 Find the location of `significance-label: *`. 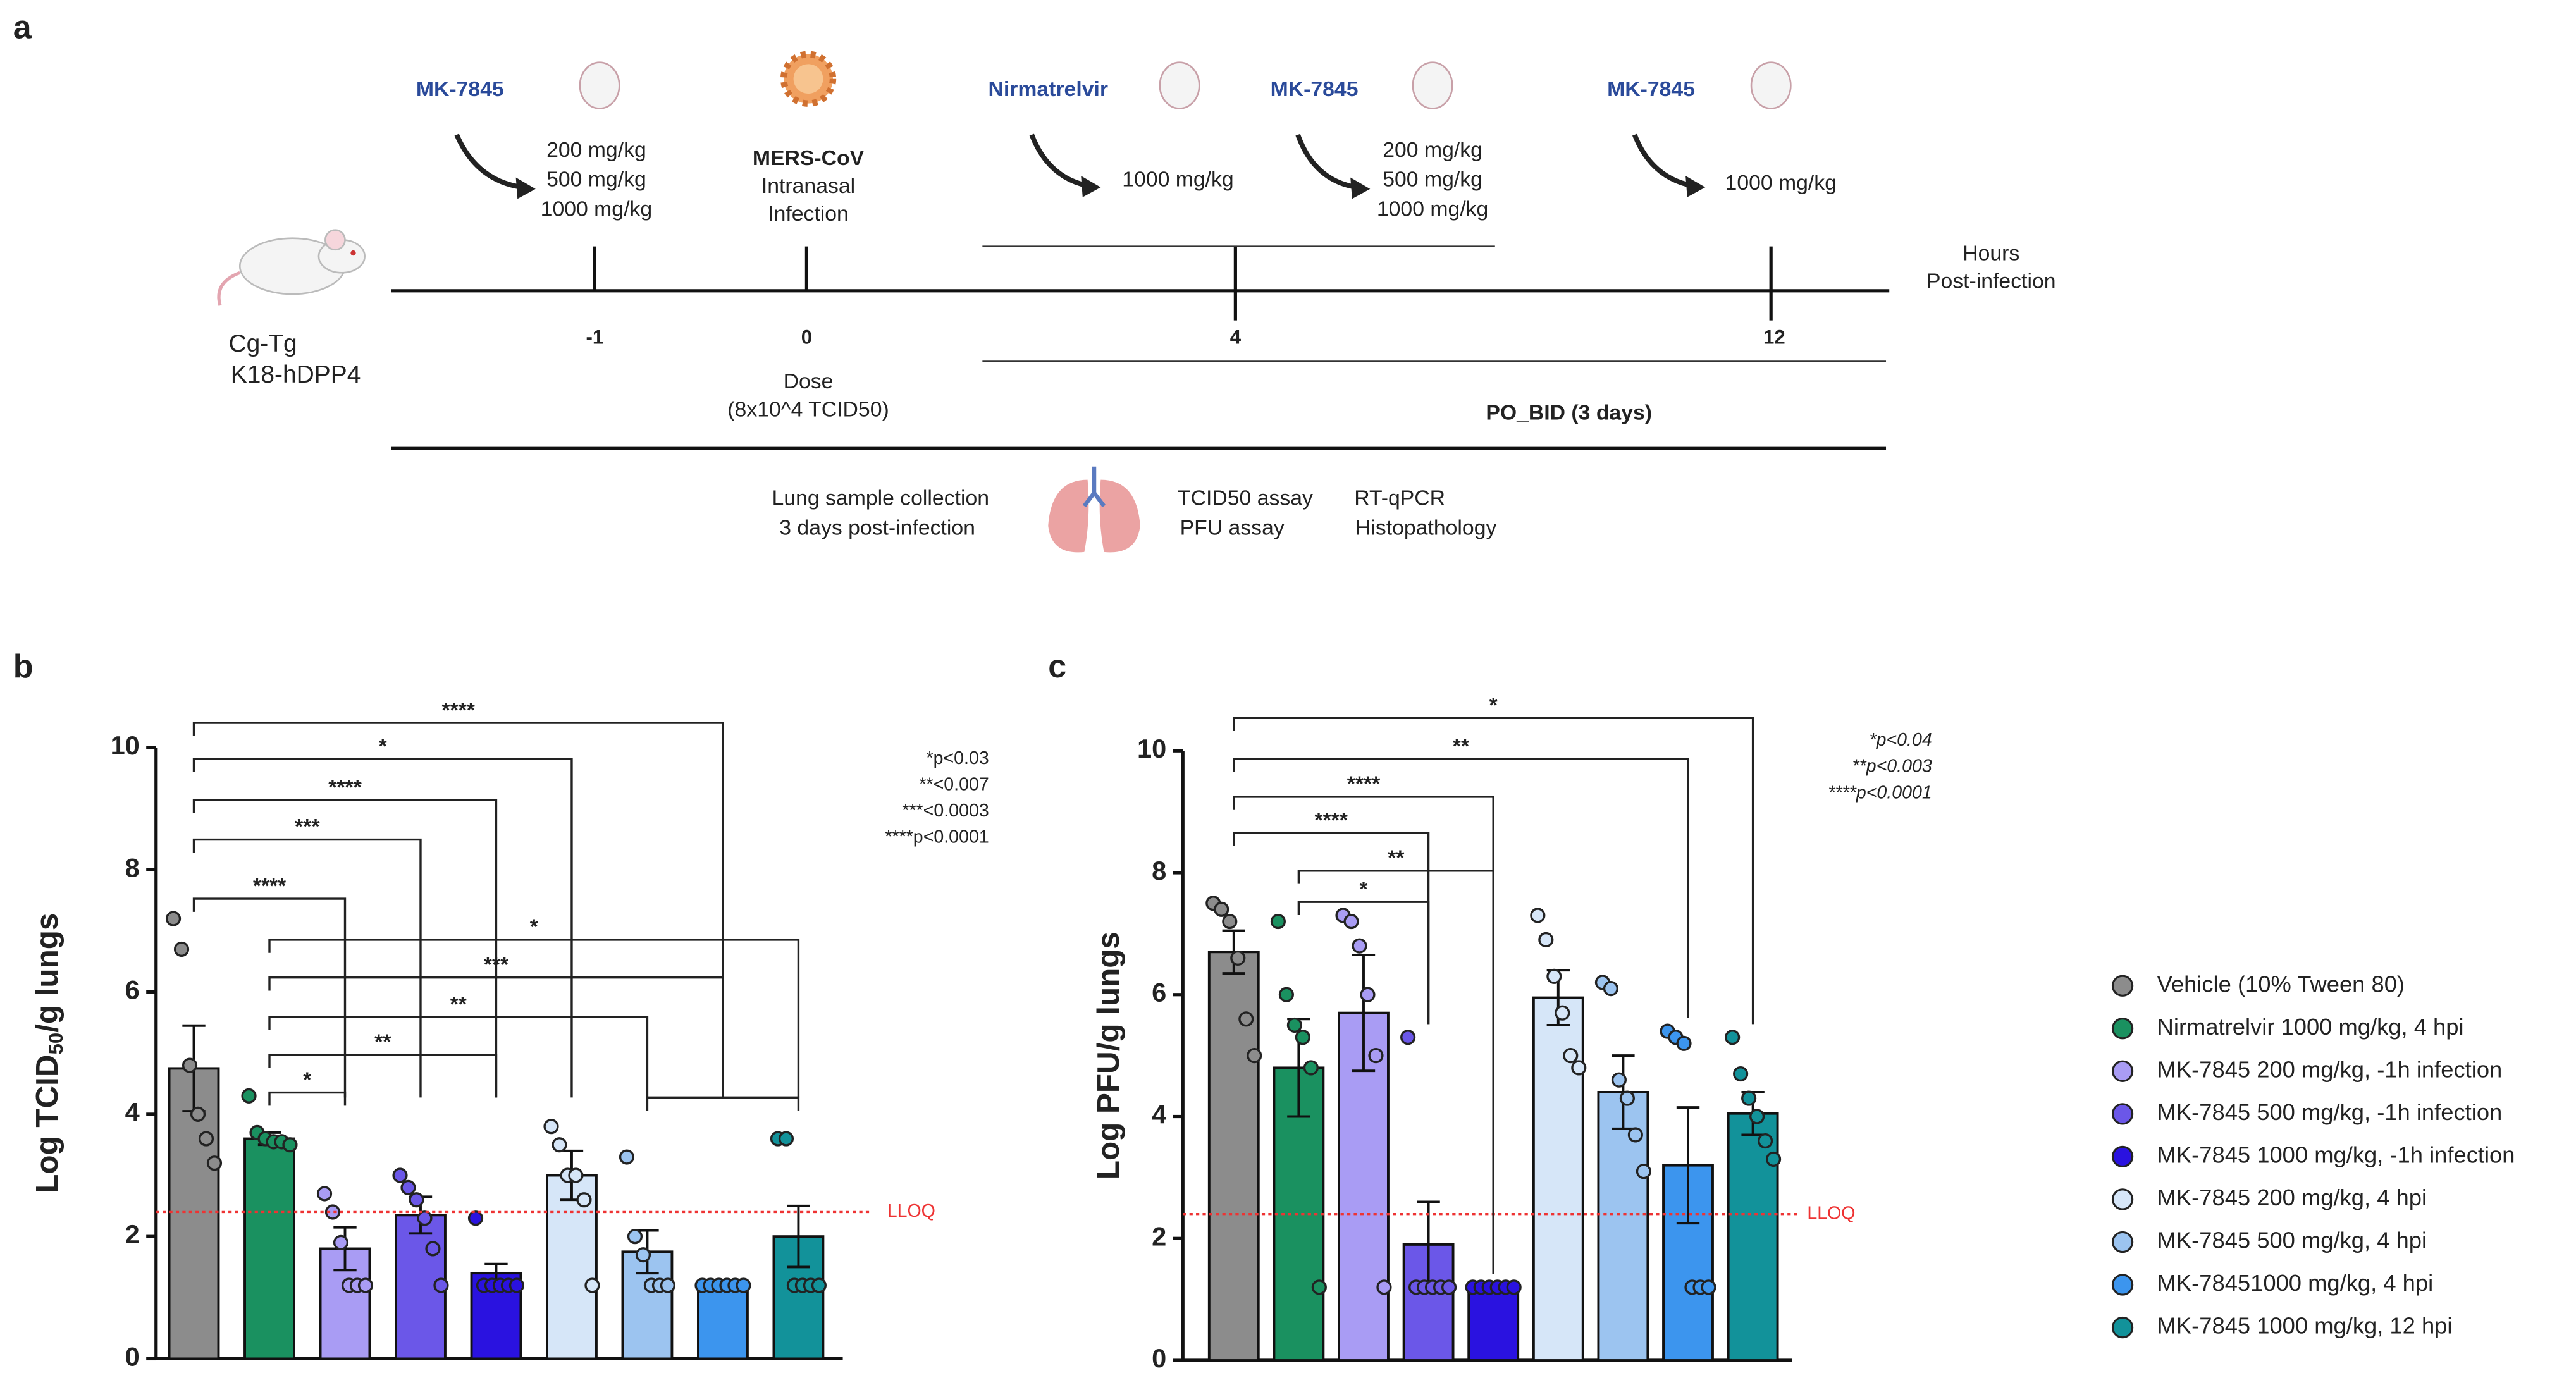

significance-label: * is located at coordinates (307, 1080).